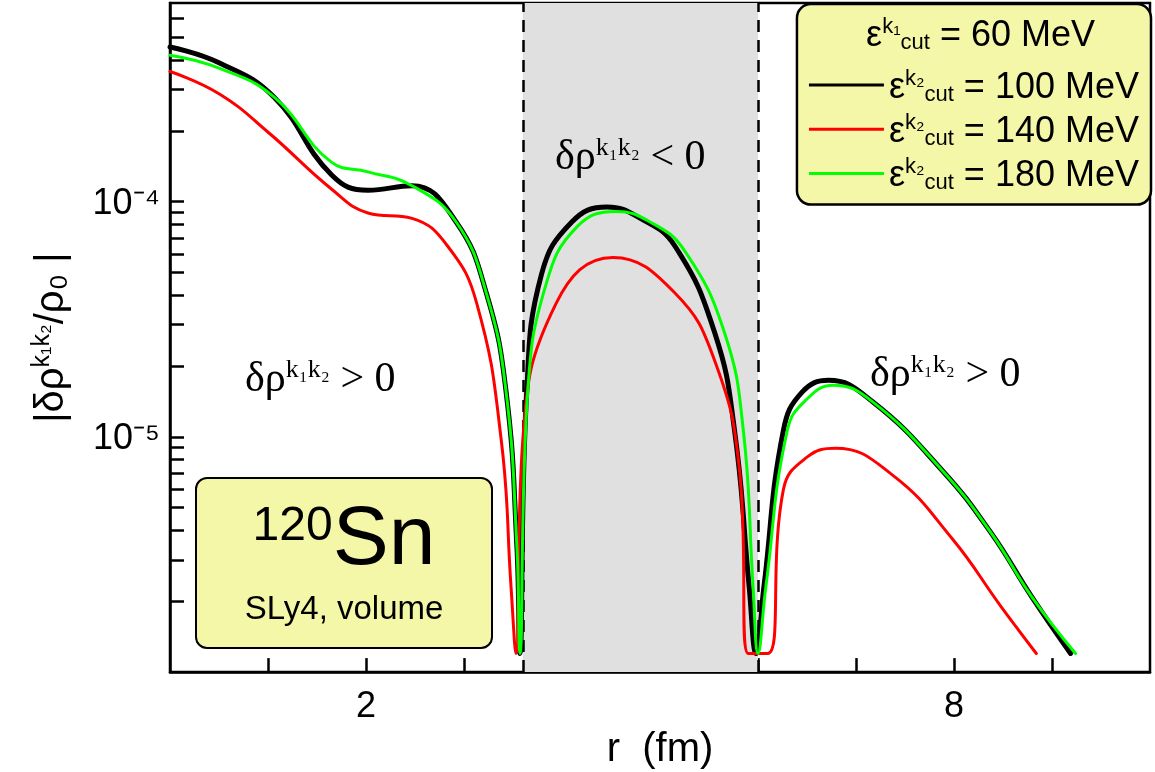  What do you see at coordinates (126, 202) in the screenshot?
I see `y-tick-label: 10⁻⁴` at bounding box center [126, 202].